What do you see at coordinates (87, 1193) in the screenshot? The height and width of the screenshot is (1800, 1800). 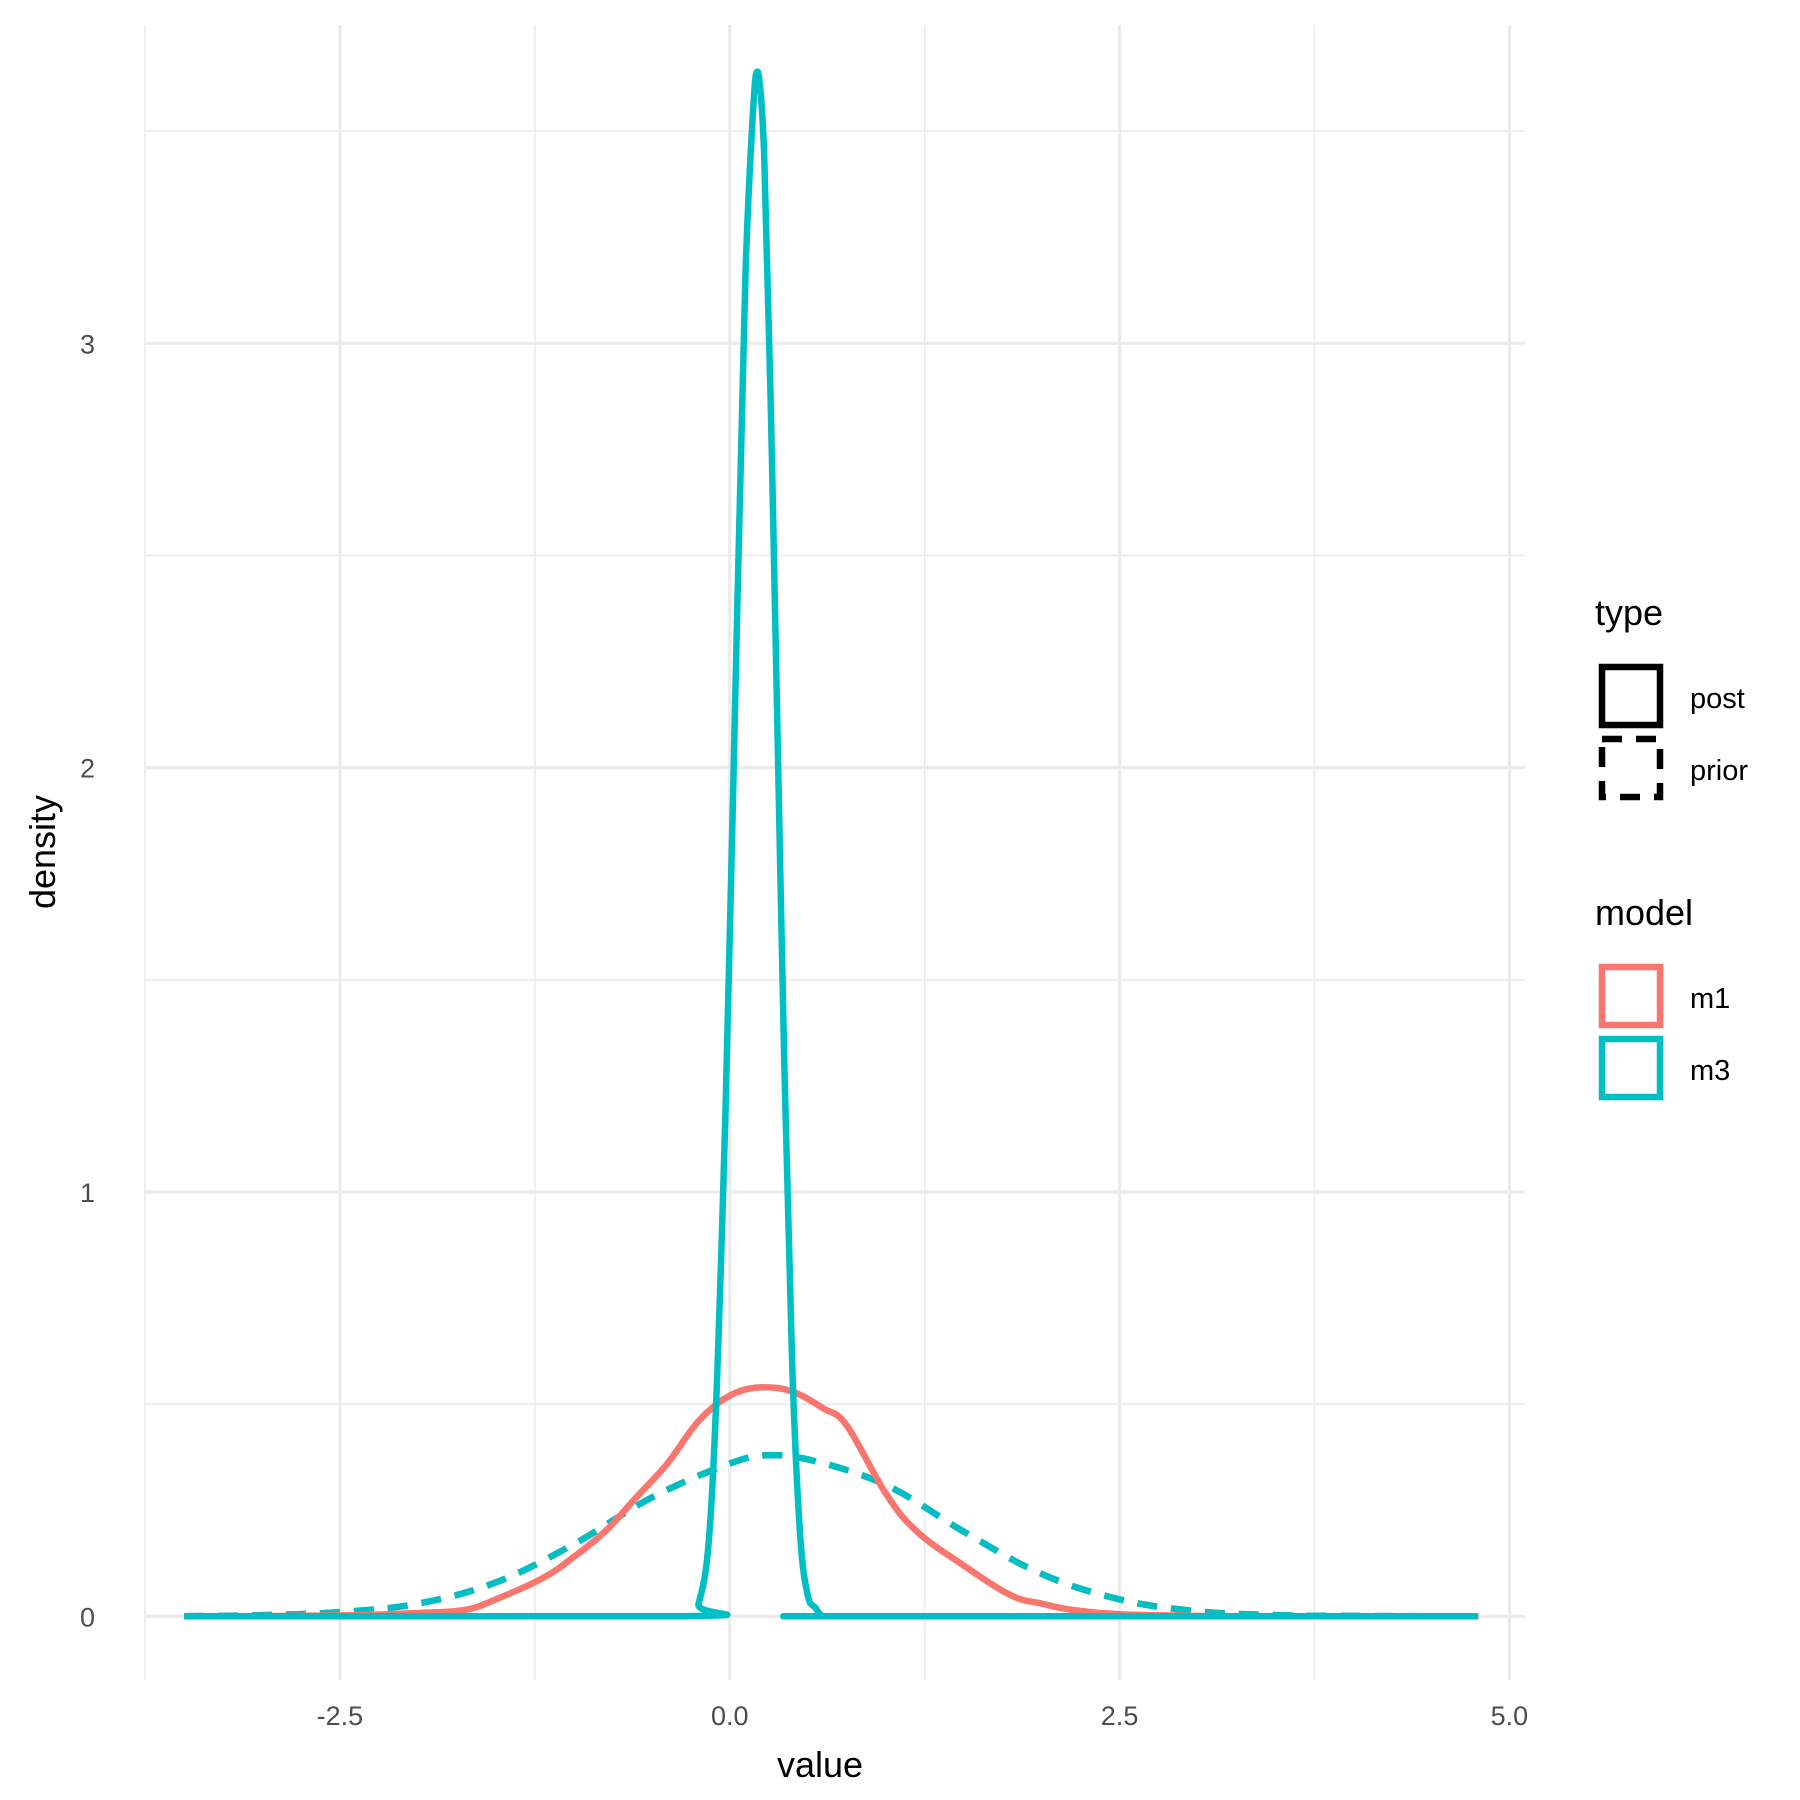 I see `y-tick-label: 1` at bounding box center [87, 1193].